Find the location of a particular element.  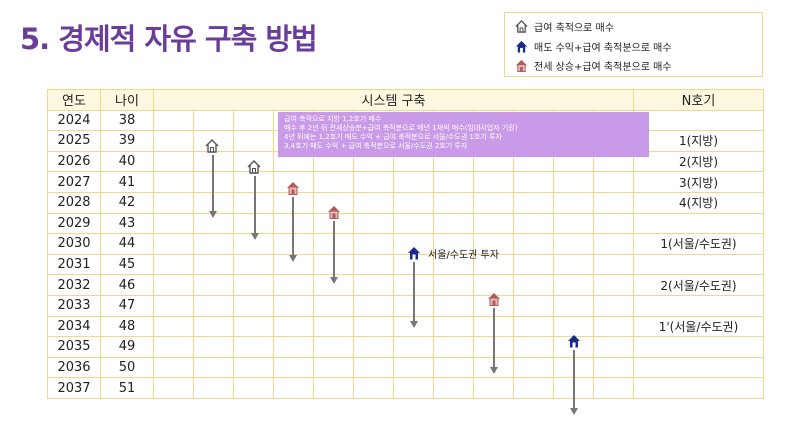

table-row: 2036 50 is located at coordinates (405, 367).